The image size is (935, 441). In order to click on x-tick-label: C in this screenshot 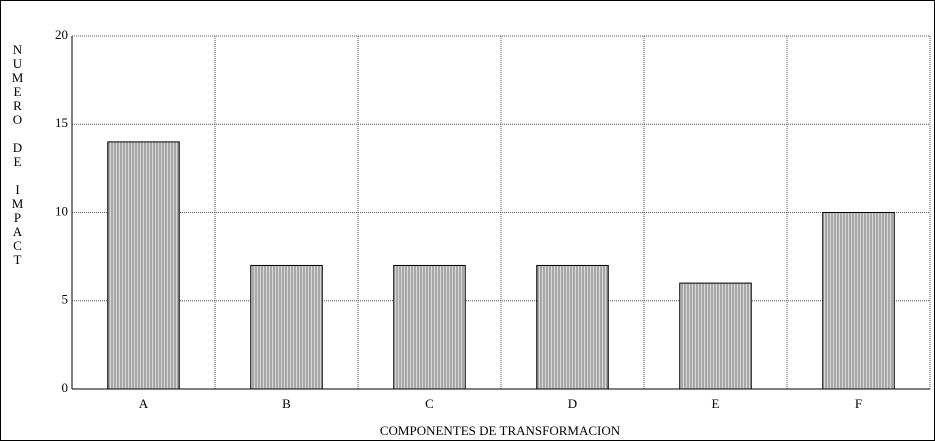, I will do `click(429, 403)`.